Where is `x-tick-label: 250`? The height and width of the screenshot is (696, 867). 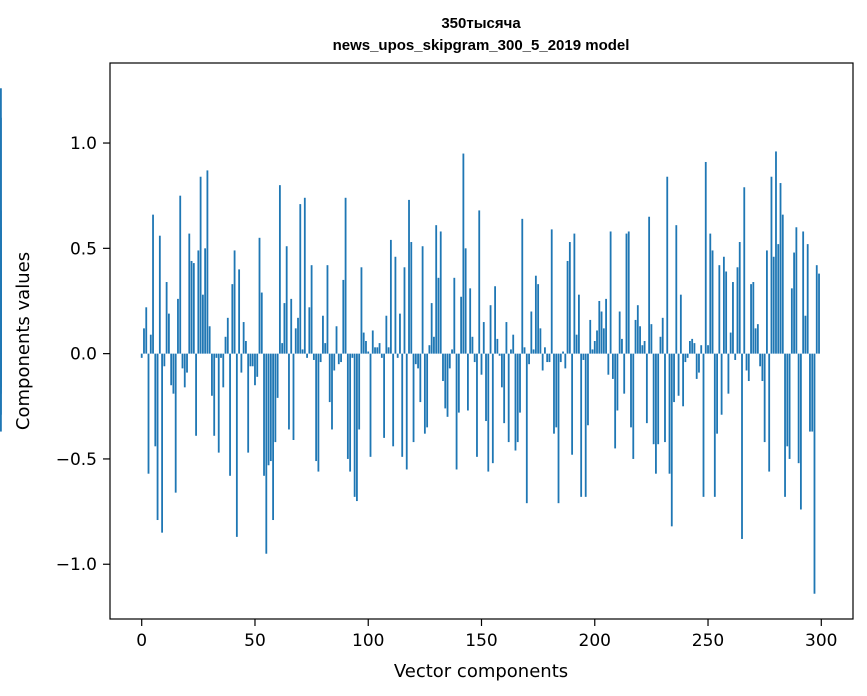
x-tick-label: 250 is located at coordinates (708, 641).